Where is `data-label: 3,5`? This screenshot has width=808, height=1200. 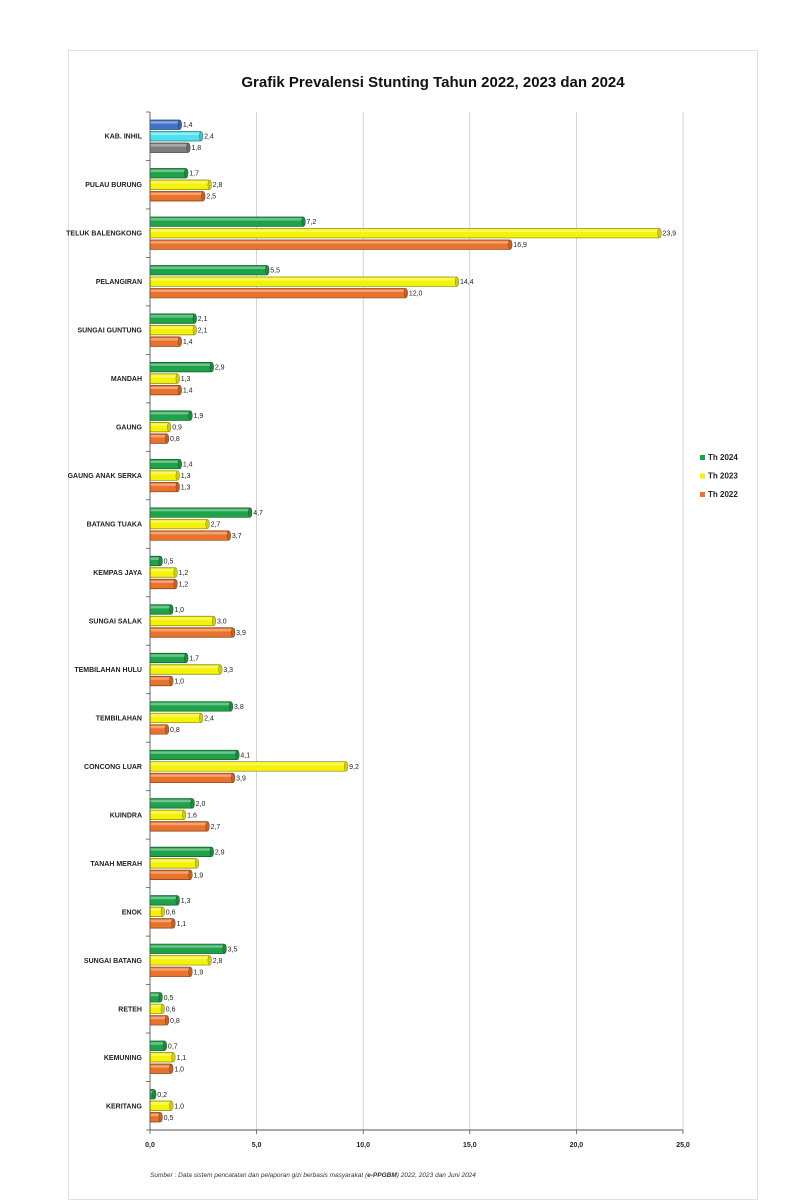
data-label: 3,5 is located at coordinates (233, 949).